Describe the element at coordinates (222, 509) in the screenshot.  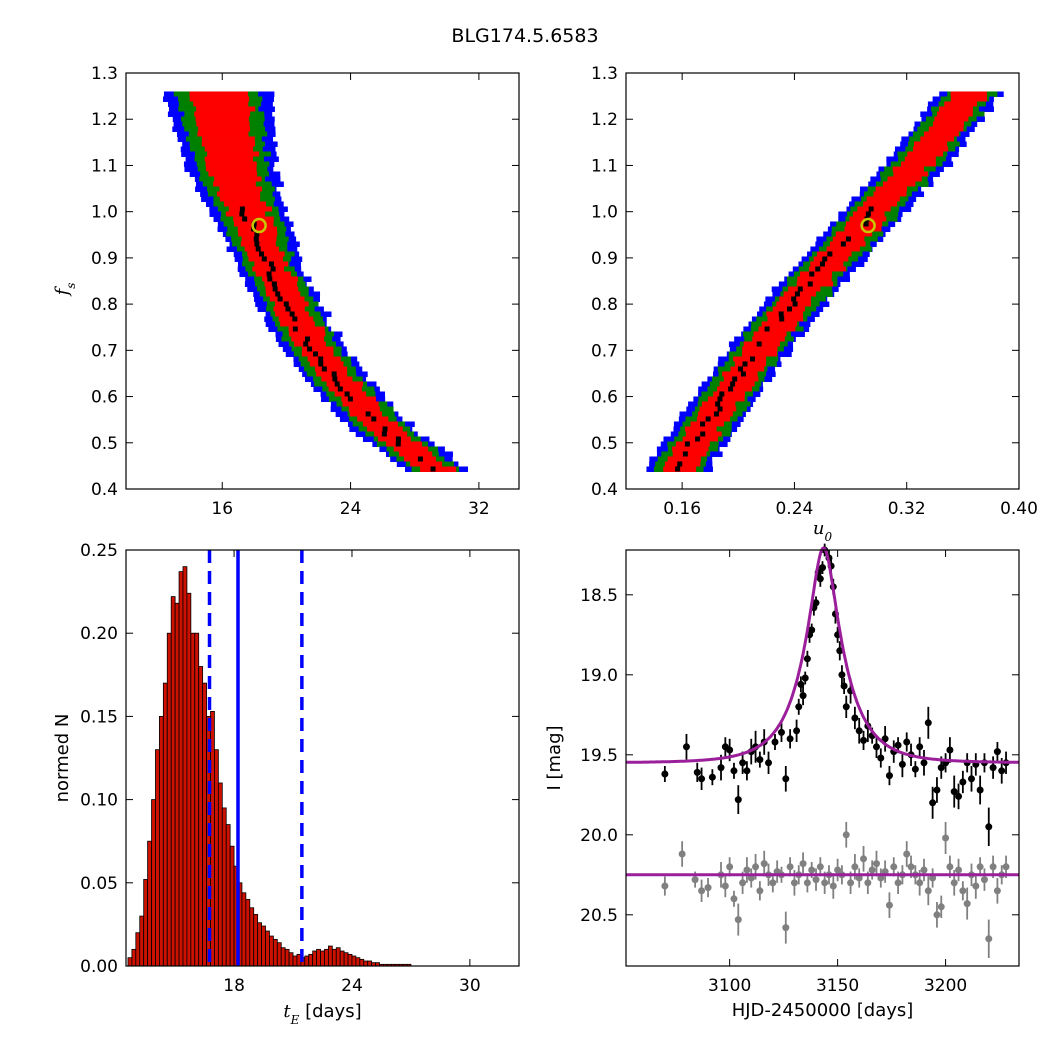
I see `x-tick-label: 16` at that location.